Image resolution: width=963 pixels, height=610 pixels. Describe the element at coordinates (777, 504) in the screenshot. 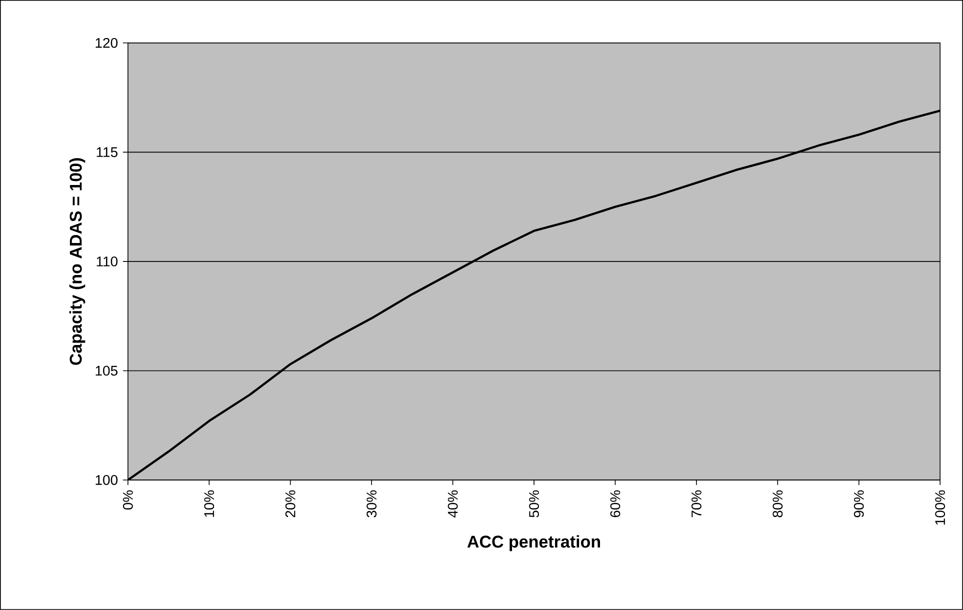

I see `x-tick-label: 80%` at that location.